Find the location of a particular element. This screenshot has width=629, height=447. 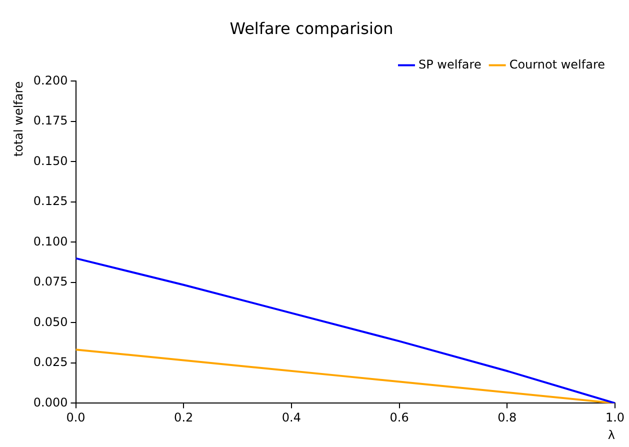

y-tick-label: 0.000 is located at coordinates (50, 402).